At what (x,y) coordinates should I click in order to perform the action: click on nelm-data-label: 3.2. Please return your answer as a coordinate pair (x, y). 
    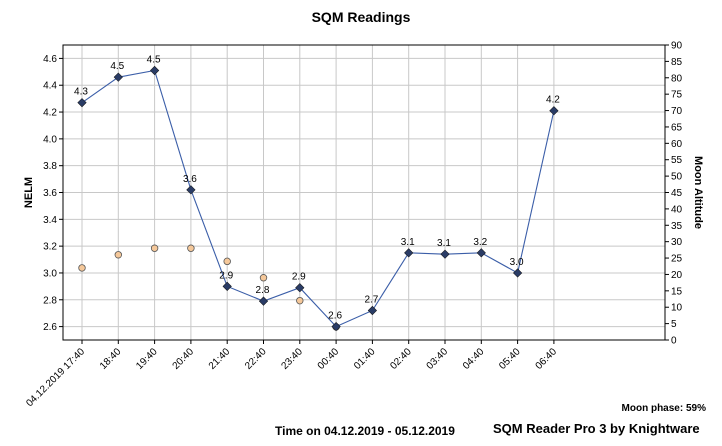
    Looking at the image, I should click on (480, 242).